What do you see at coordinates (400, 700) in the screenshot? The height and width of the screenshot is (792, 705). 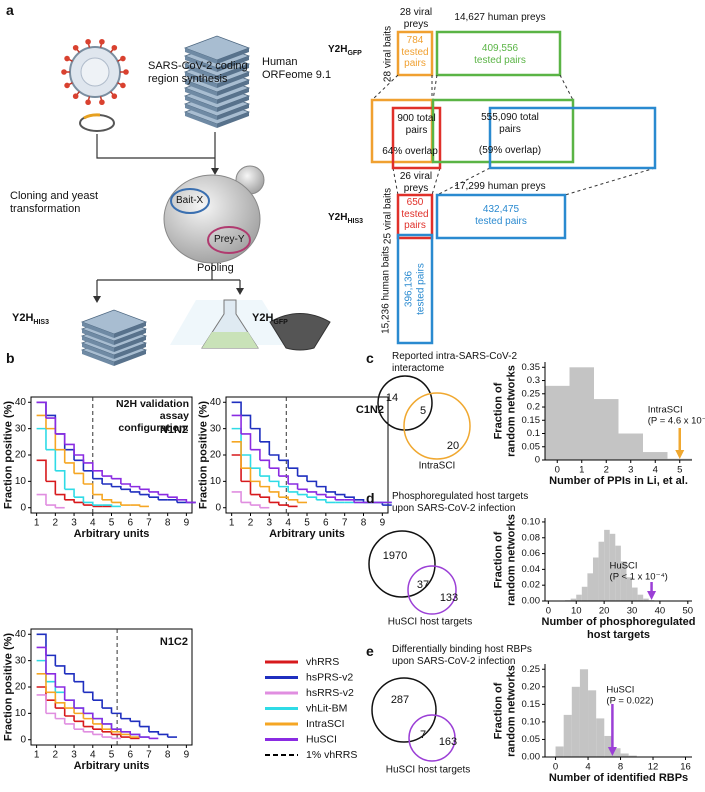 I see `venn-count: 287` at bounding box center [400, 700].